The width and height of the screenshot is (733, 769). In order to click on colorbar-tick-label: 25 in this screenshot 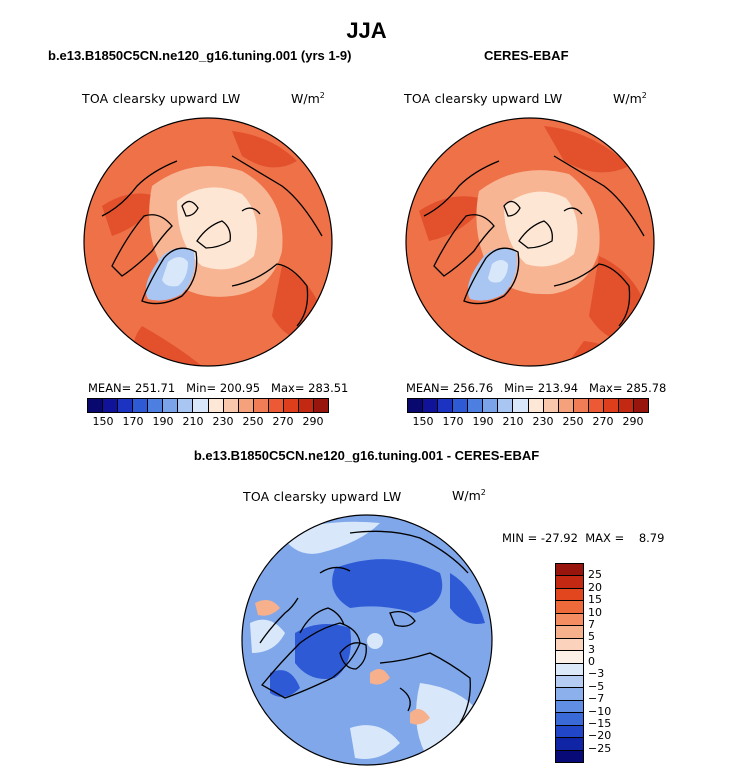, I will do `click(595, 575)`.